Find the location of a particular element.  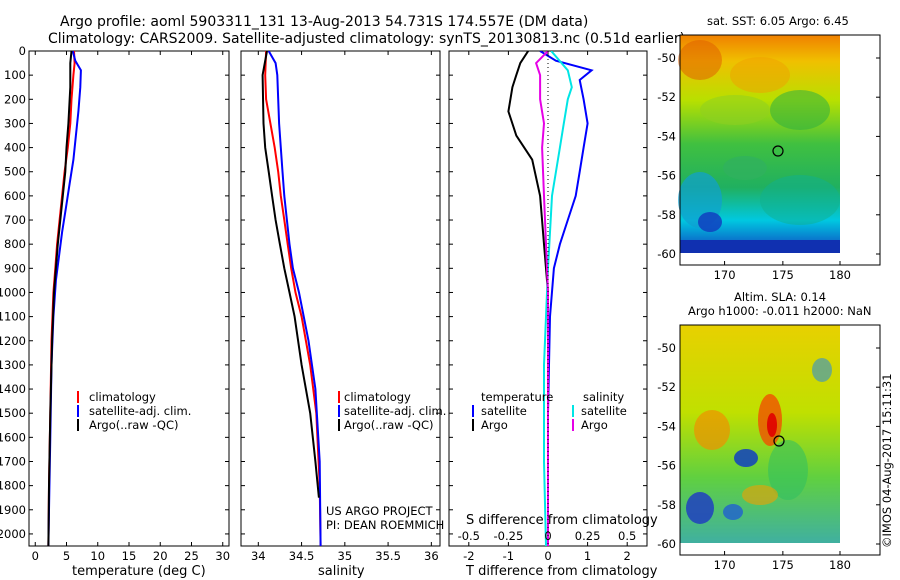

x-tick-label: 34 is located at coordinates (258, 556).